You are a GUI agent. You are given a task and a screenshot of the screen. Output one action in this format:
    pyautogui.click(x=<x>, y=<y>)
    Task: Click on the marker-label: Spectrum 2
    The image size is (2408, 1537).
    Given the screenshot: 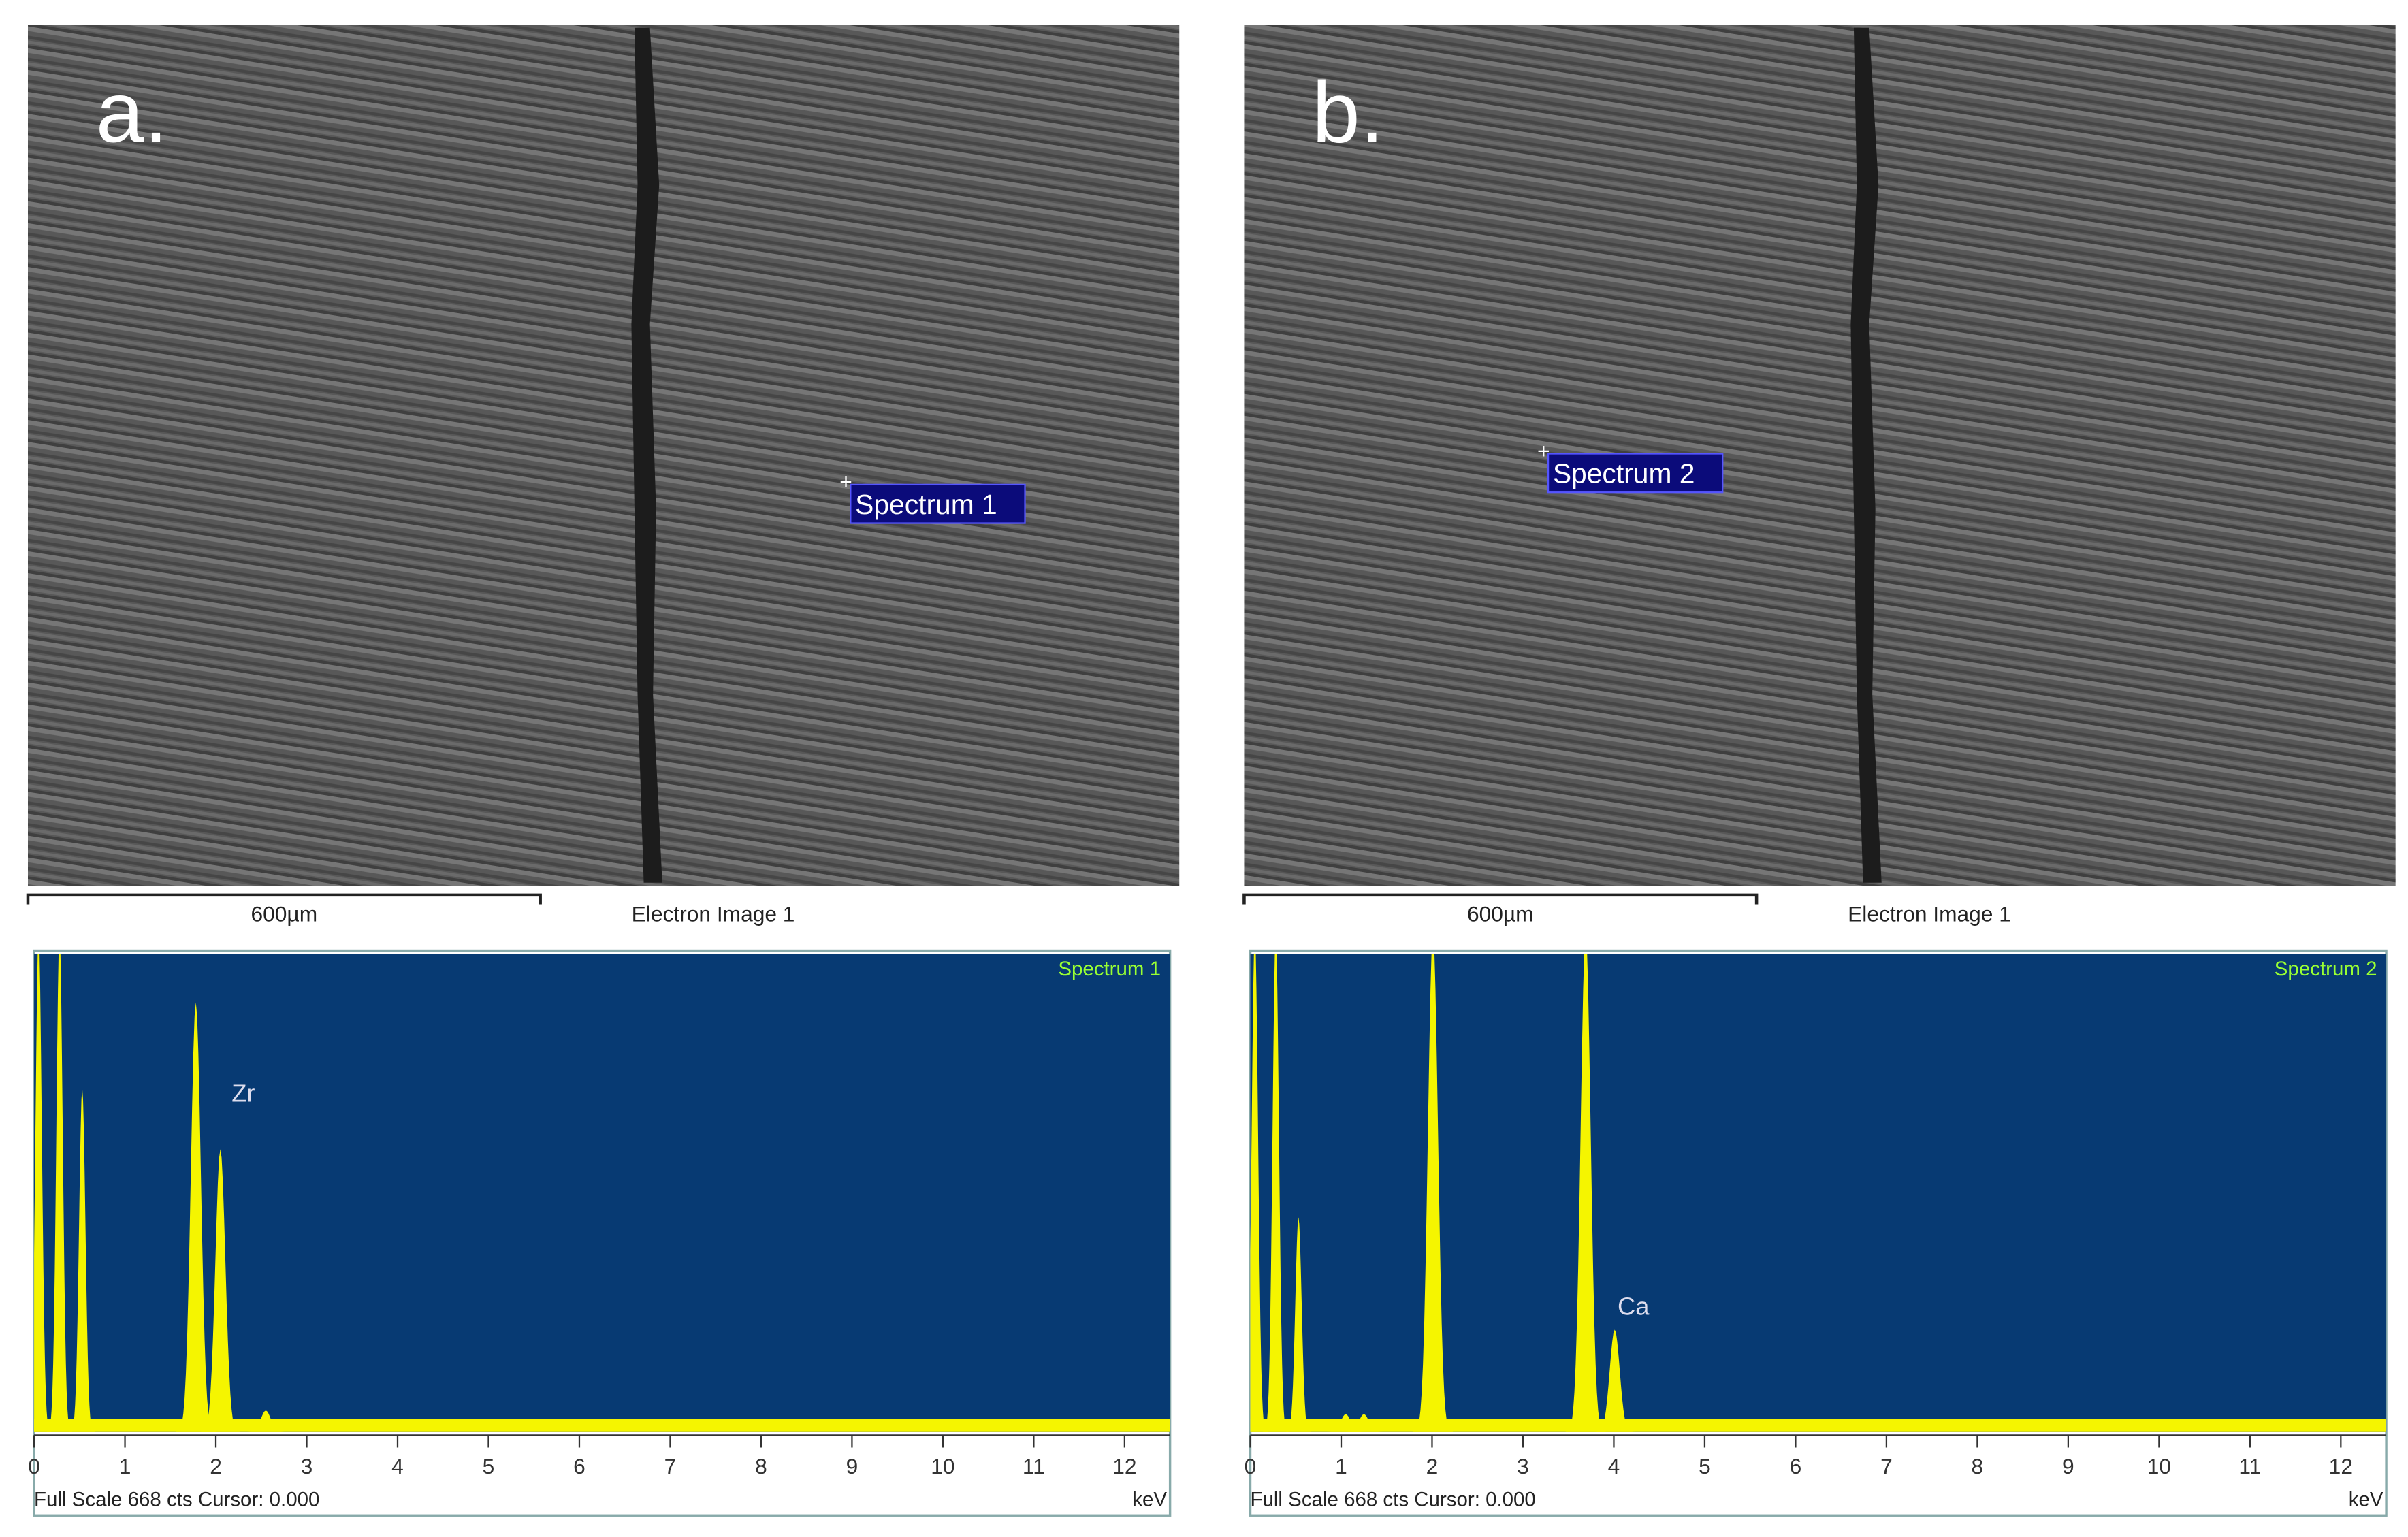 What is the action you would take?
    pyautogui.click(x=1624, y=473)
    